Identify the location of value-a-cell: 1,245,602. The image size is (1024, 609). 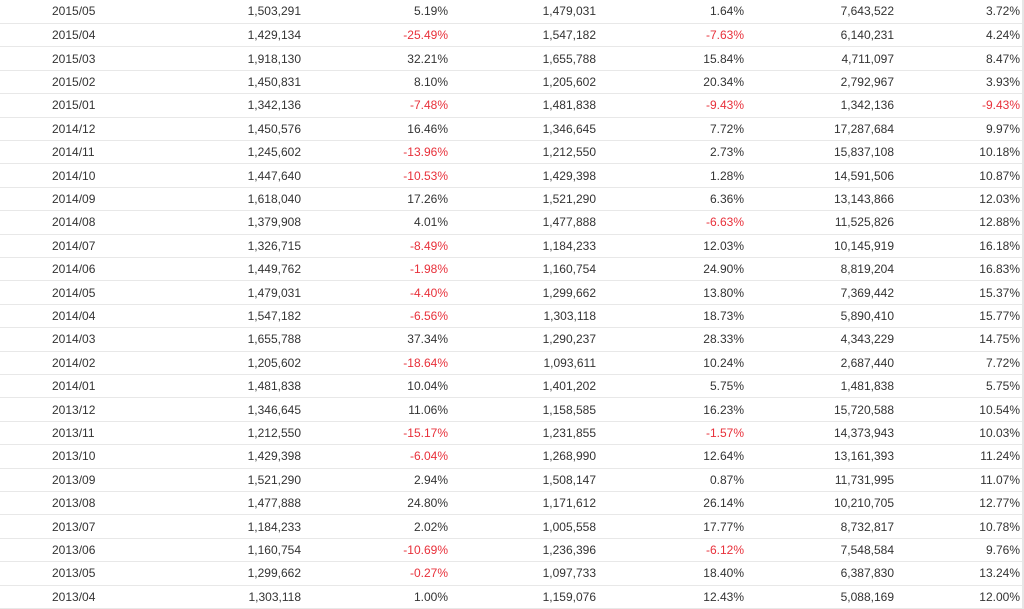
(225, 152).